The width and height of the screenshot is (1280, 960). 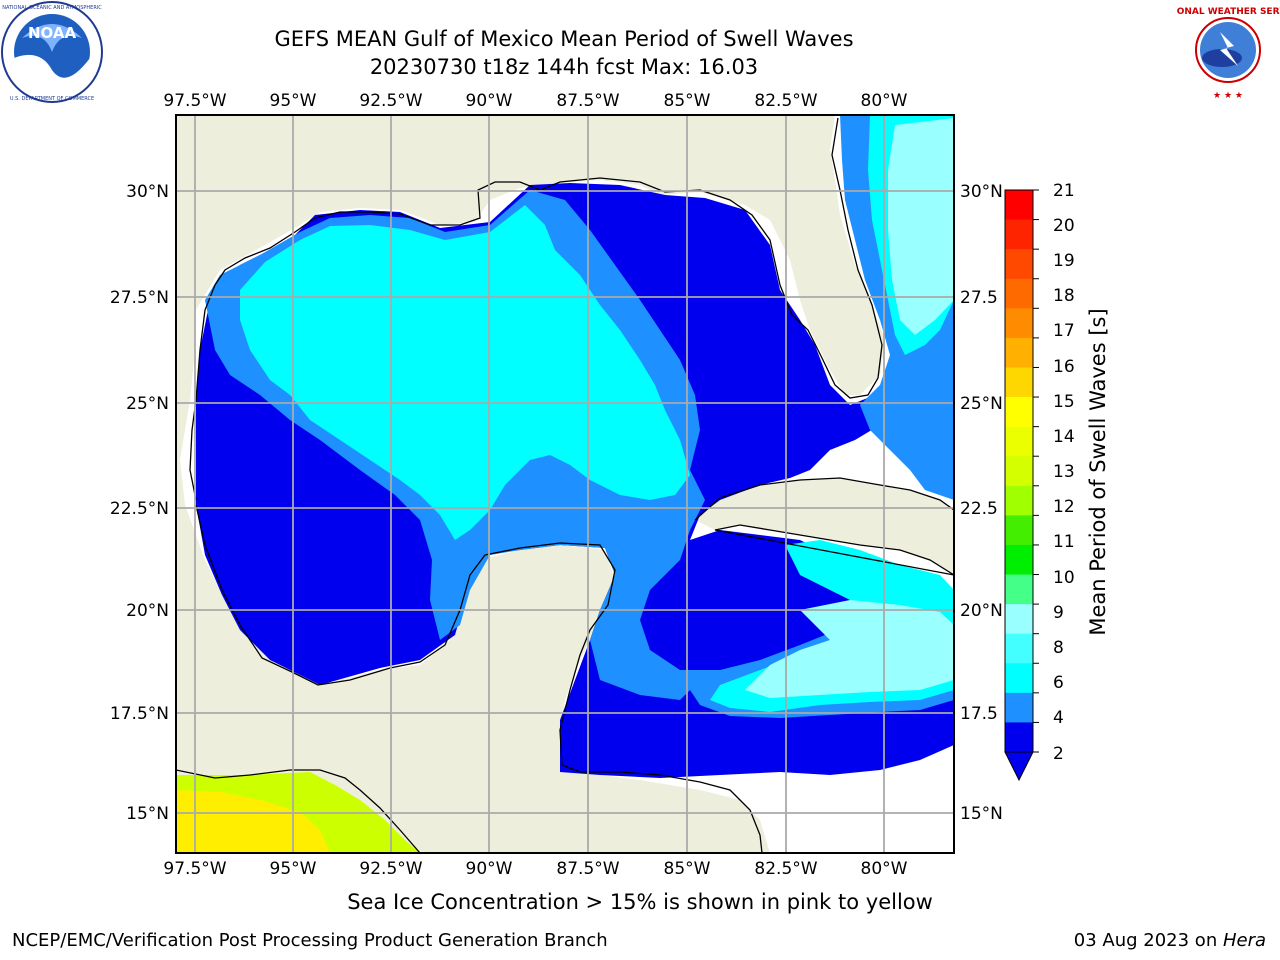 I want to click on map-subtitle: 20230730 t18z 144h fcst Max: 16.03, so click(x=564, y=67).